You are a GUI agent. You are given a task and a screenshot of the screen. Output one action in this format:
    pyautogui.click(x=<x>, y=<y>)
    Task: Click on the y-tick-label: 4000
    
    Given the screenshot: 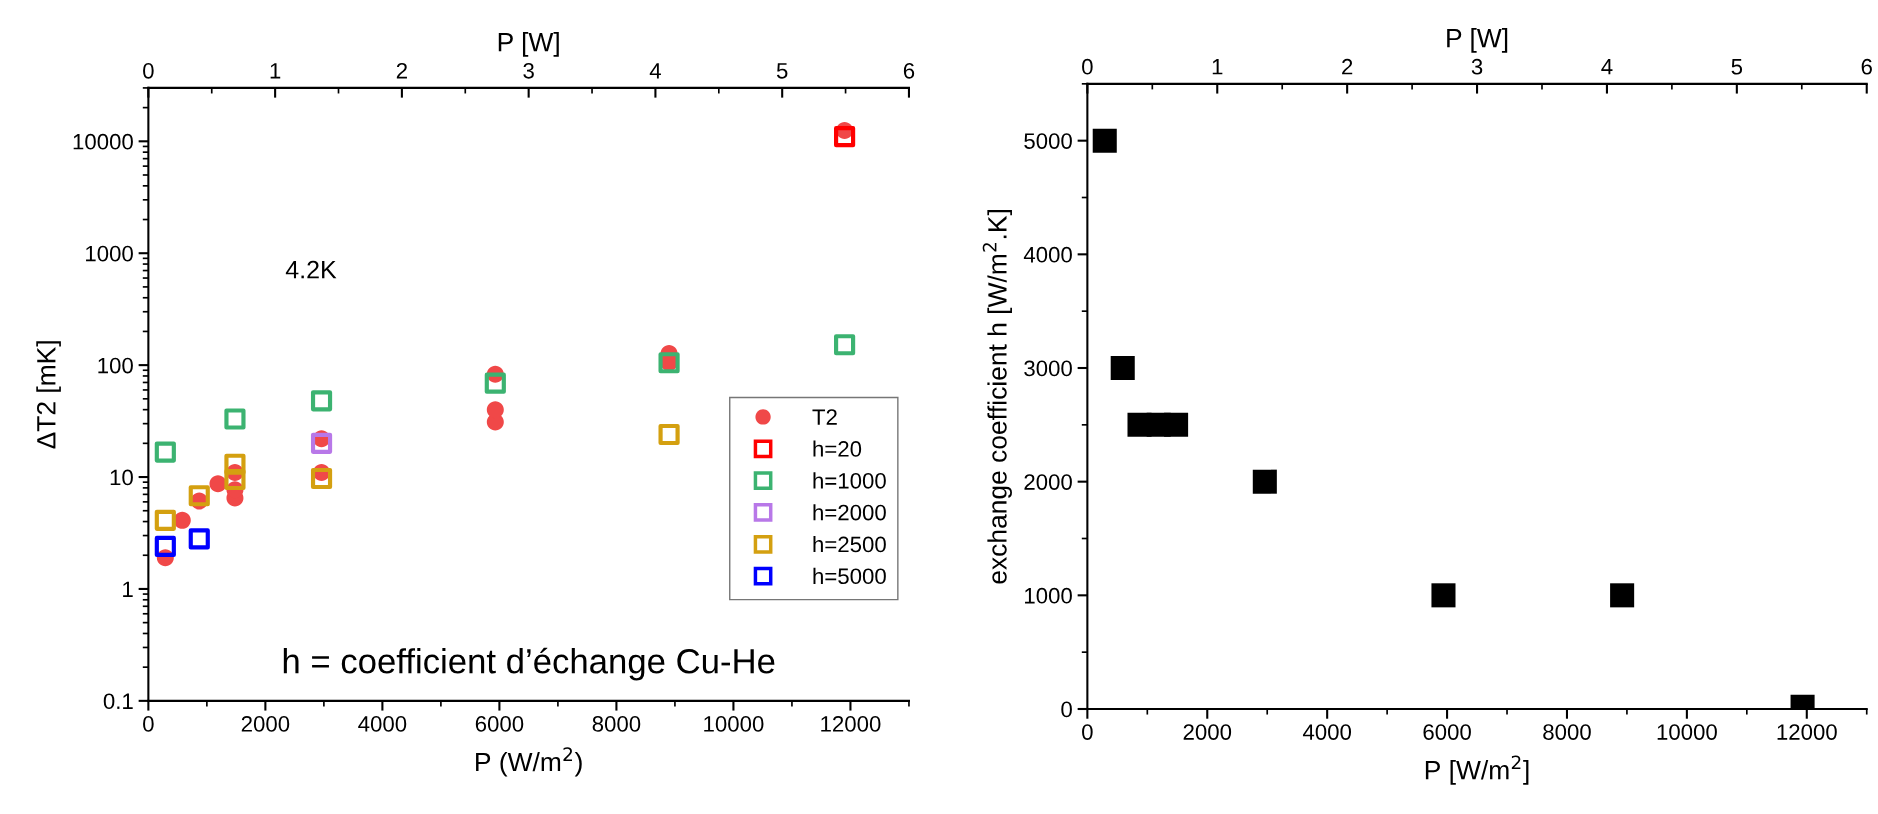 What is the action you would take?
    pyautogui.click(x=1047, y=254)
    